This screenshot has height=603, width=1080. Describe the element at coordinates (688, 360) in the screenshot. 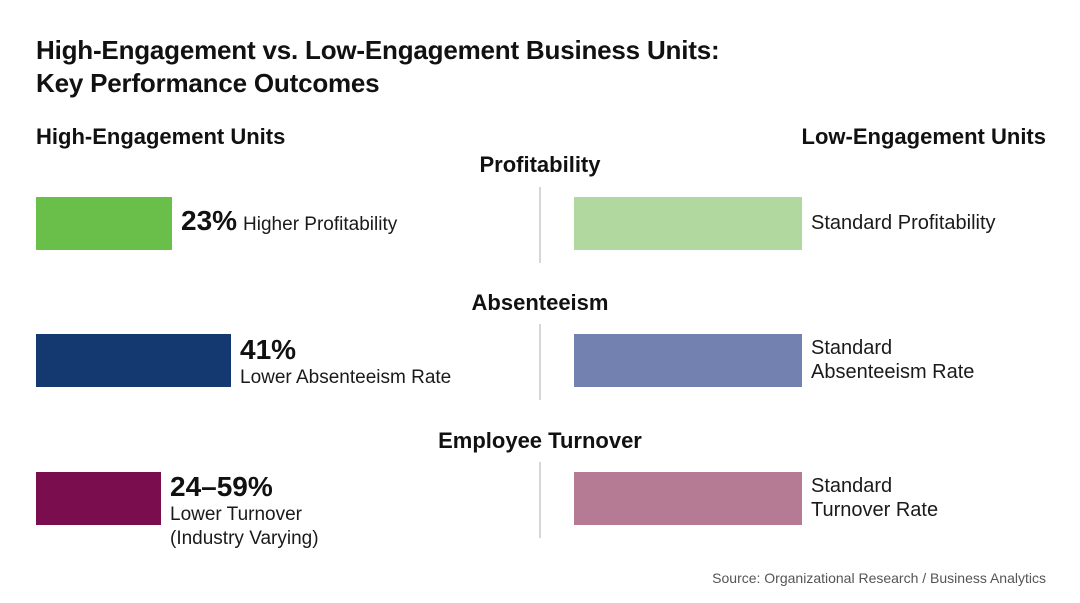

I see `bar-low-absenteeism` at that location.